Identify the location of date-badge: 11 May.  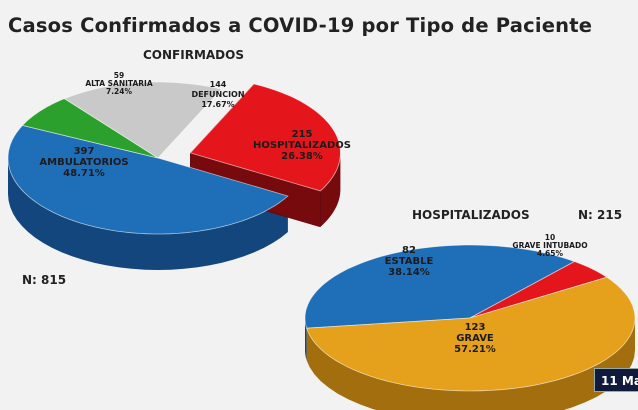
(616, 380).